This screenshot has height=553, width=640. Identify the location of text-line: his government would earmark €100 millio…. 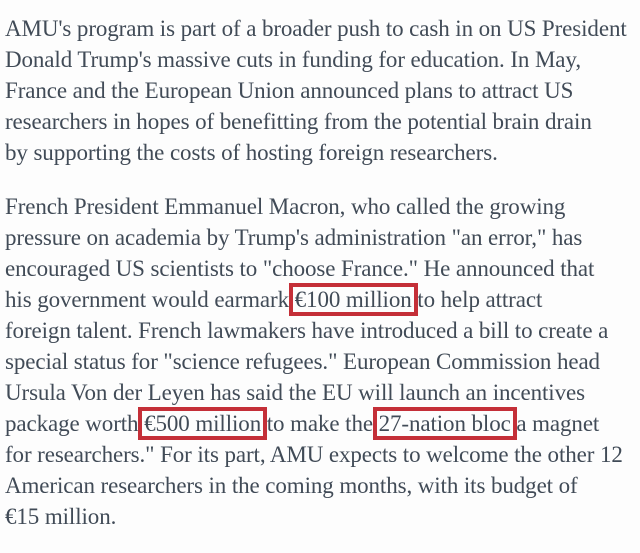
(320, 299).